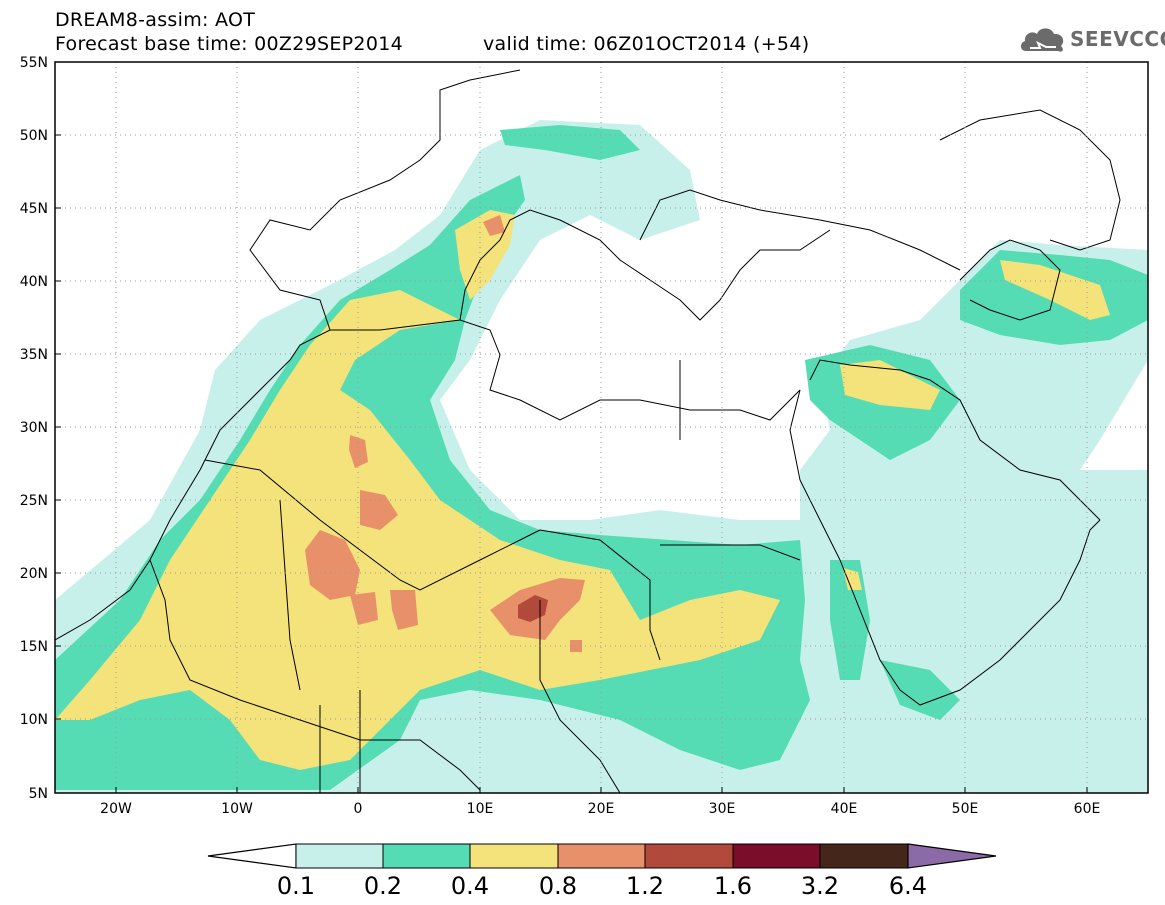 The height and width of the screenshot is (905, 1165). What do you see at coordinates (237, 809) in the screenshot?
I see `lon-label: 10W` at bounding box center [237, 809].